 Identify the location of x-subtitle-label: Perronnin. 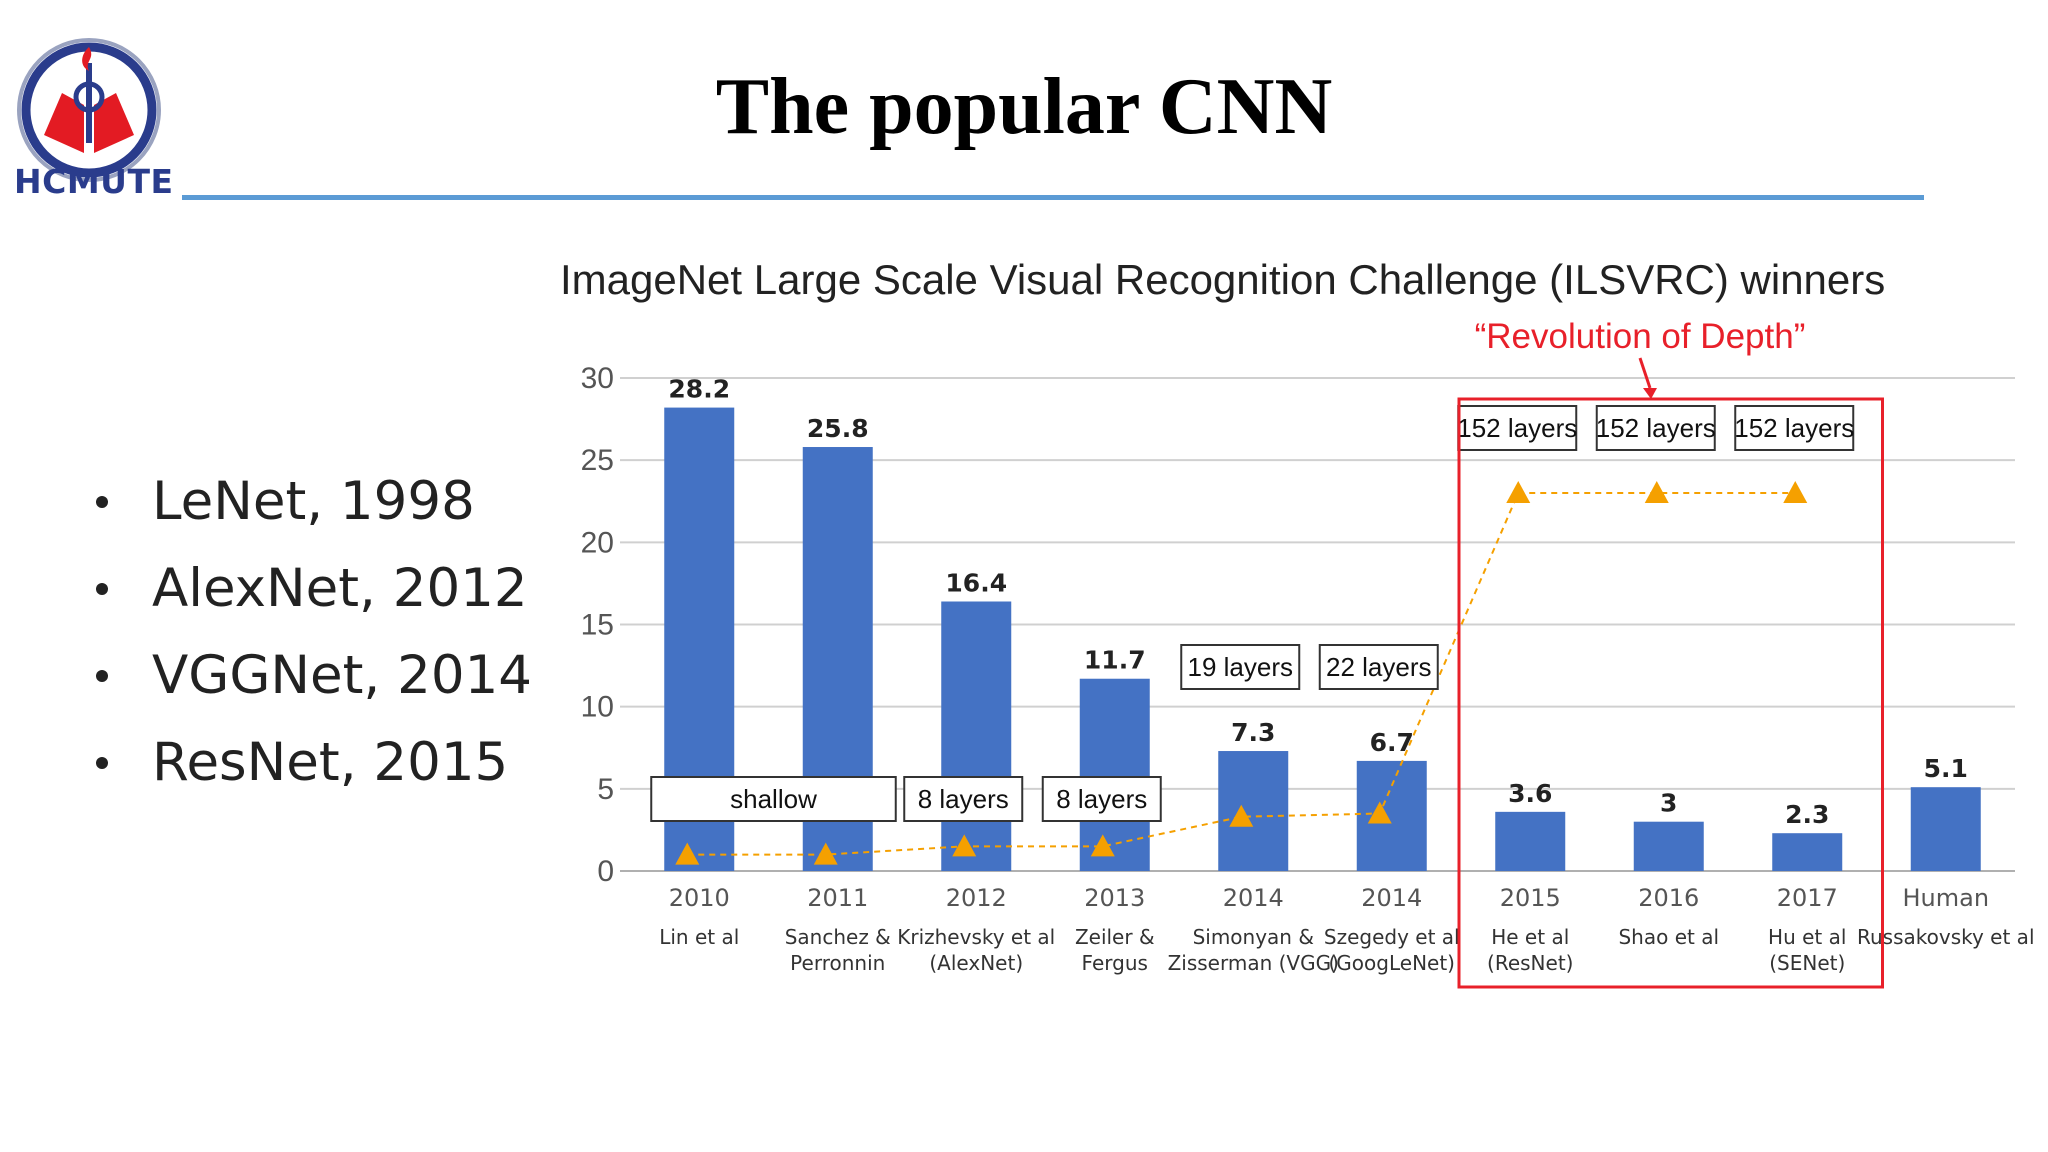
(837, 963).